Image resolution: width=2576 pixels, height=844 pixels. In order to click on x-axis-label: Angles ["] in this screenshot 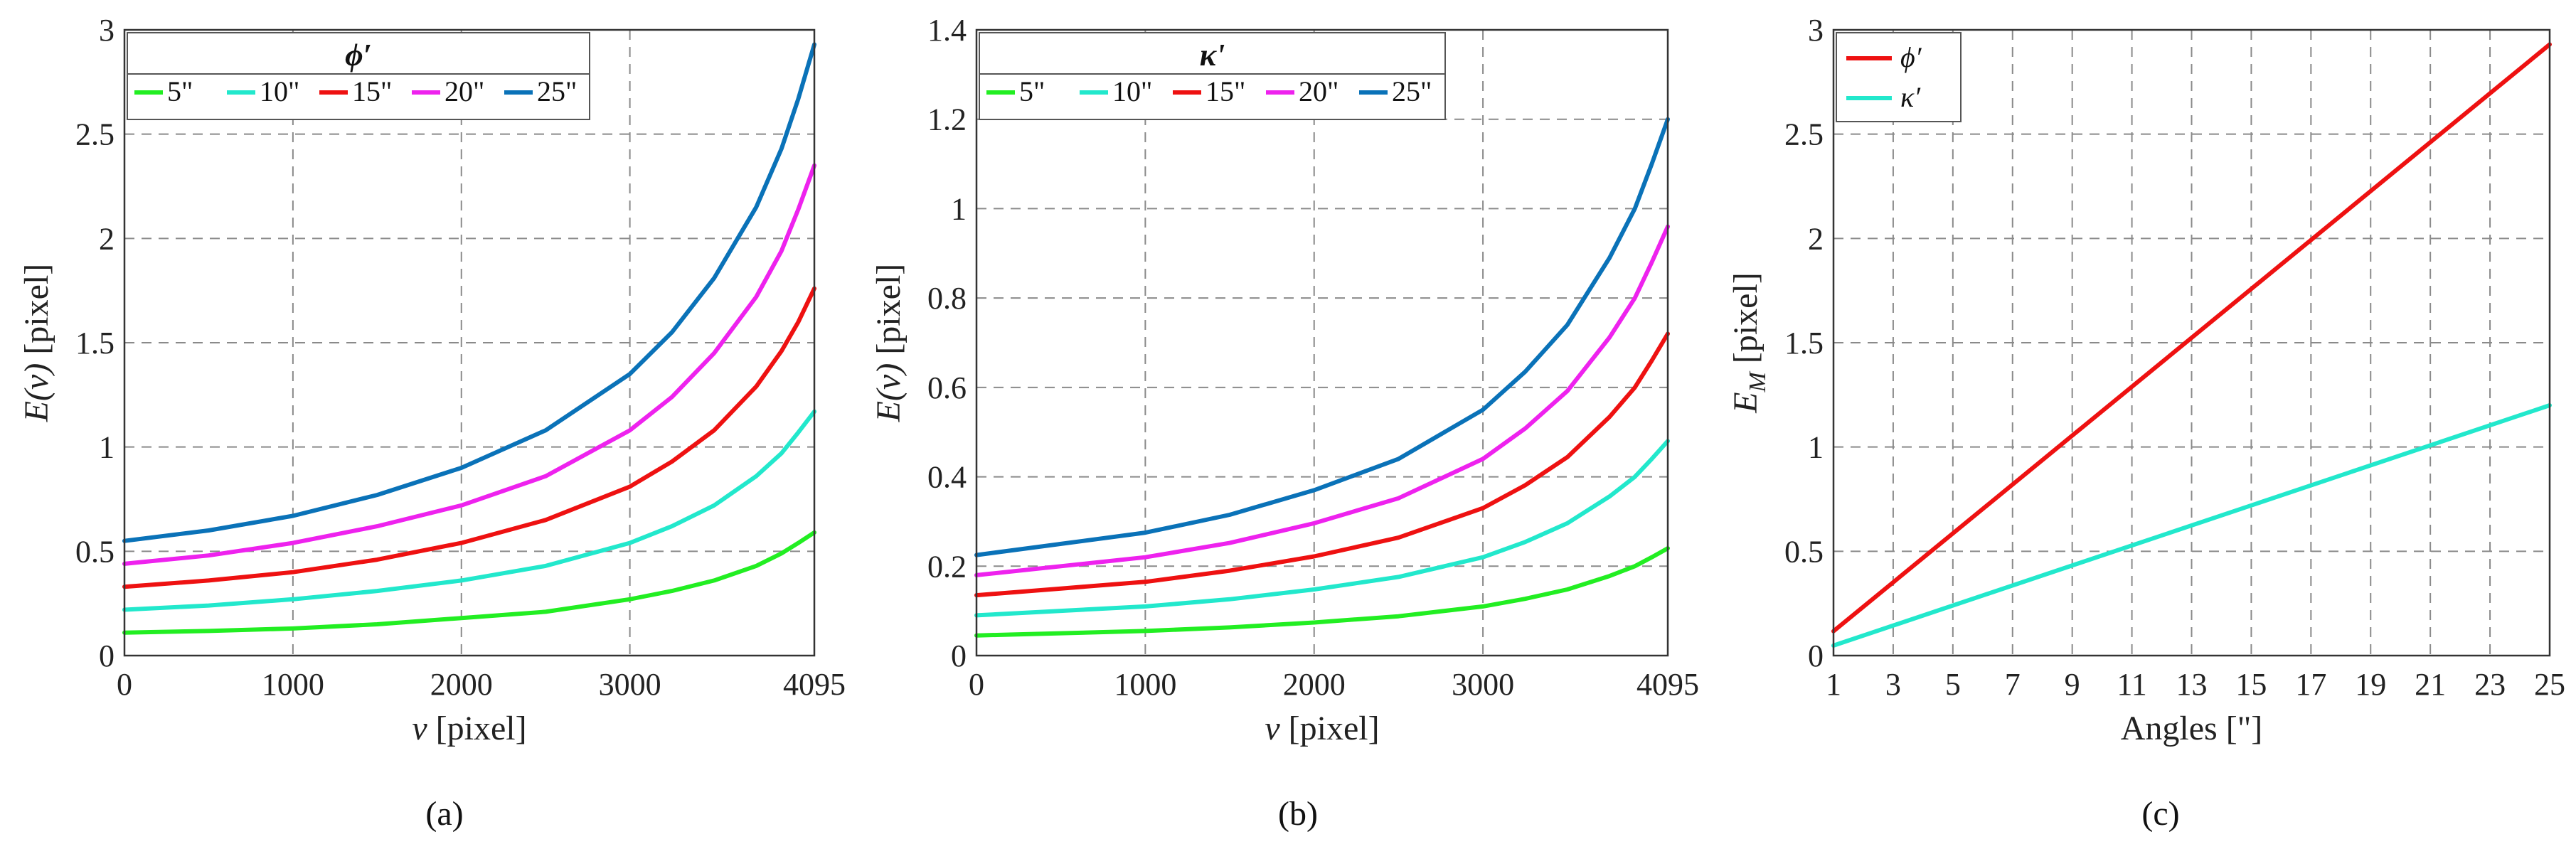, I will do `click(2192, 728)`.